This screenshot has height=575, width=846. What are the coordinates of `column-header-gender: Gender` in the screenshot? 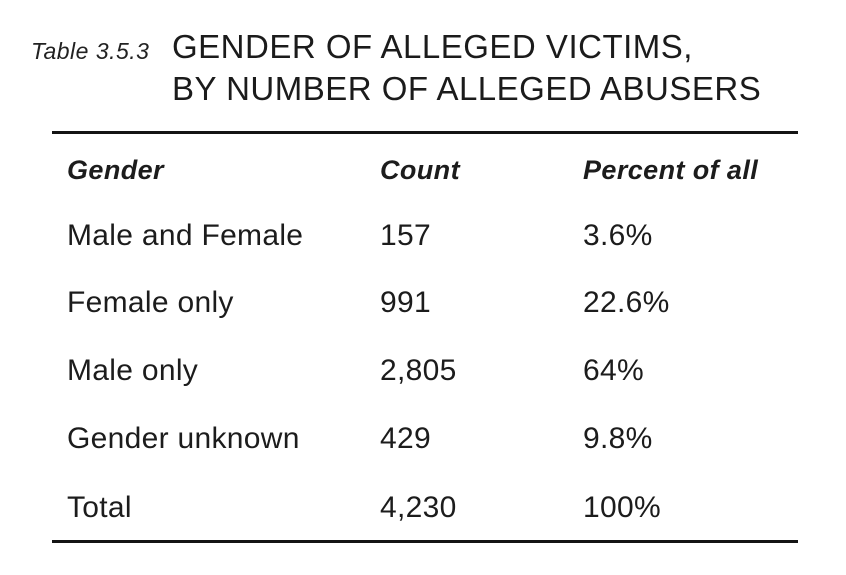 It's located at (115, 170).